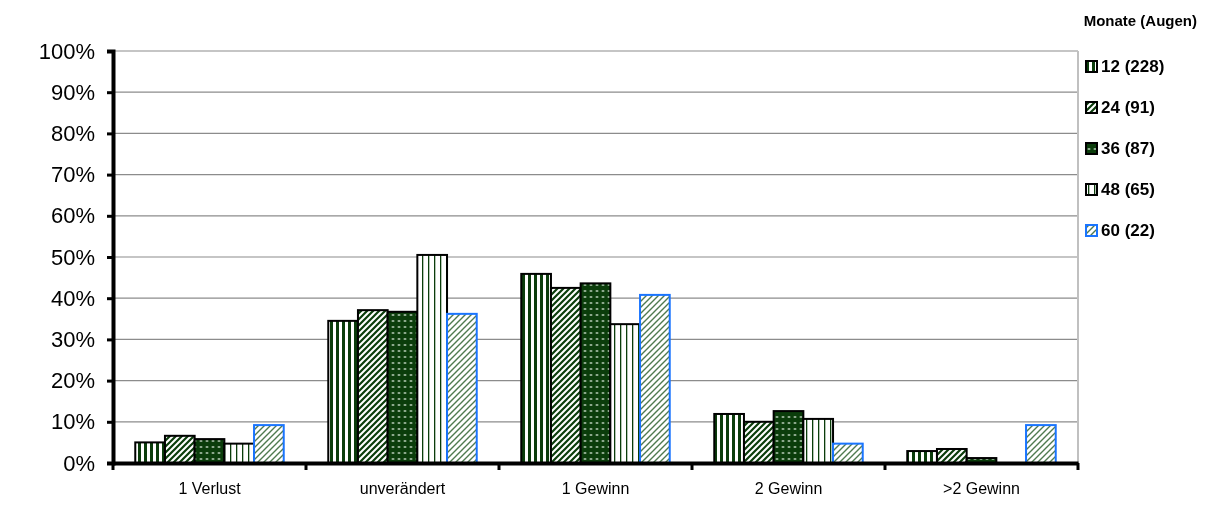 The height and width of the screenshot is (514, 1207). Describe the element at coordinates (72, 257) in the screenshot. I see `y-tick-label: 50%` at that location.